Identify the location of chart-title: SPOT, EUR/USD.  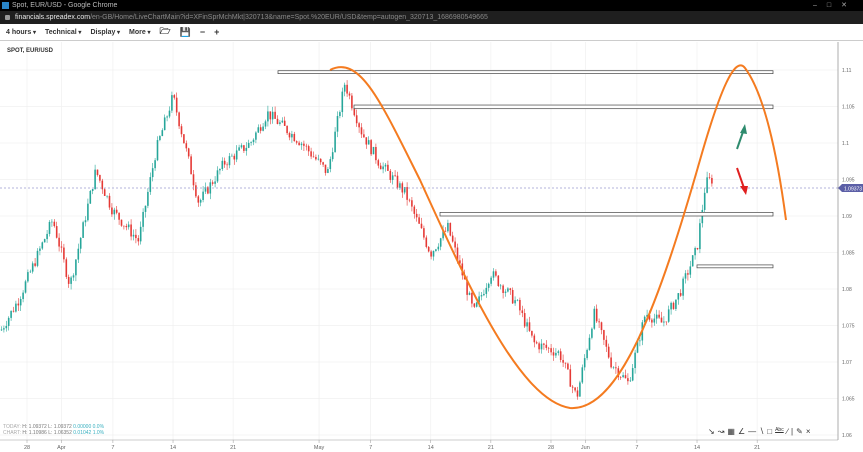
(30, 51).